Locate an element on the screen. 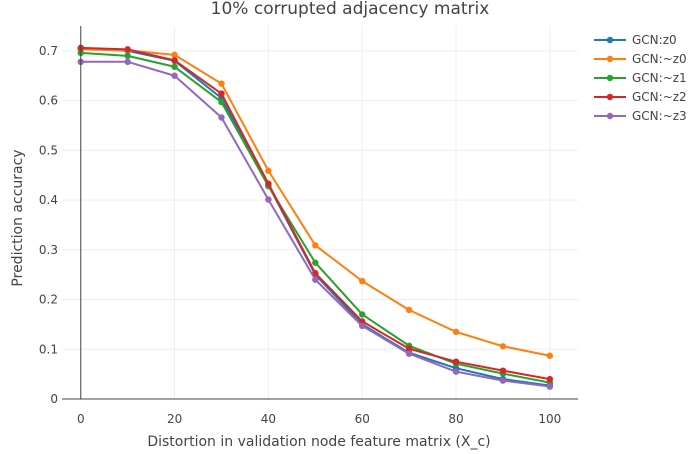 Image resolution: width=700 pixels, height=454 pixels. y-tick-label: 0 is located at coordinates (54, 399).